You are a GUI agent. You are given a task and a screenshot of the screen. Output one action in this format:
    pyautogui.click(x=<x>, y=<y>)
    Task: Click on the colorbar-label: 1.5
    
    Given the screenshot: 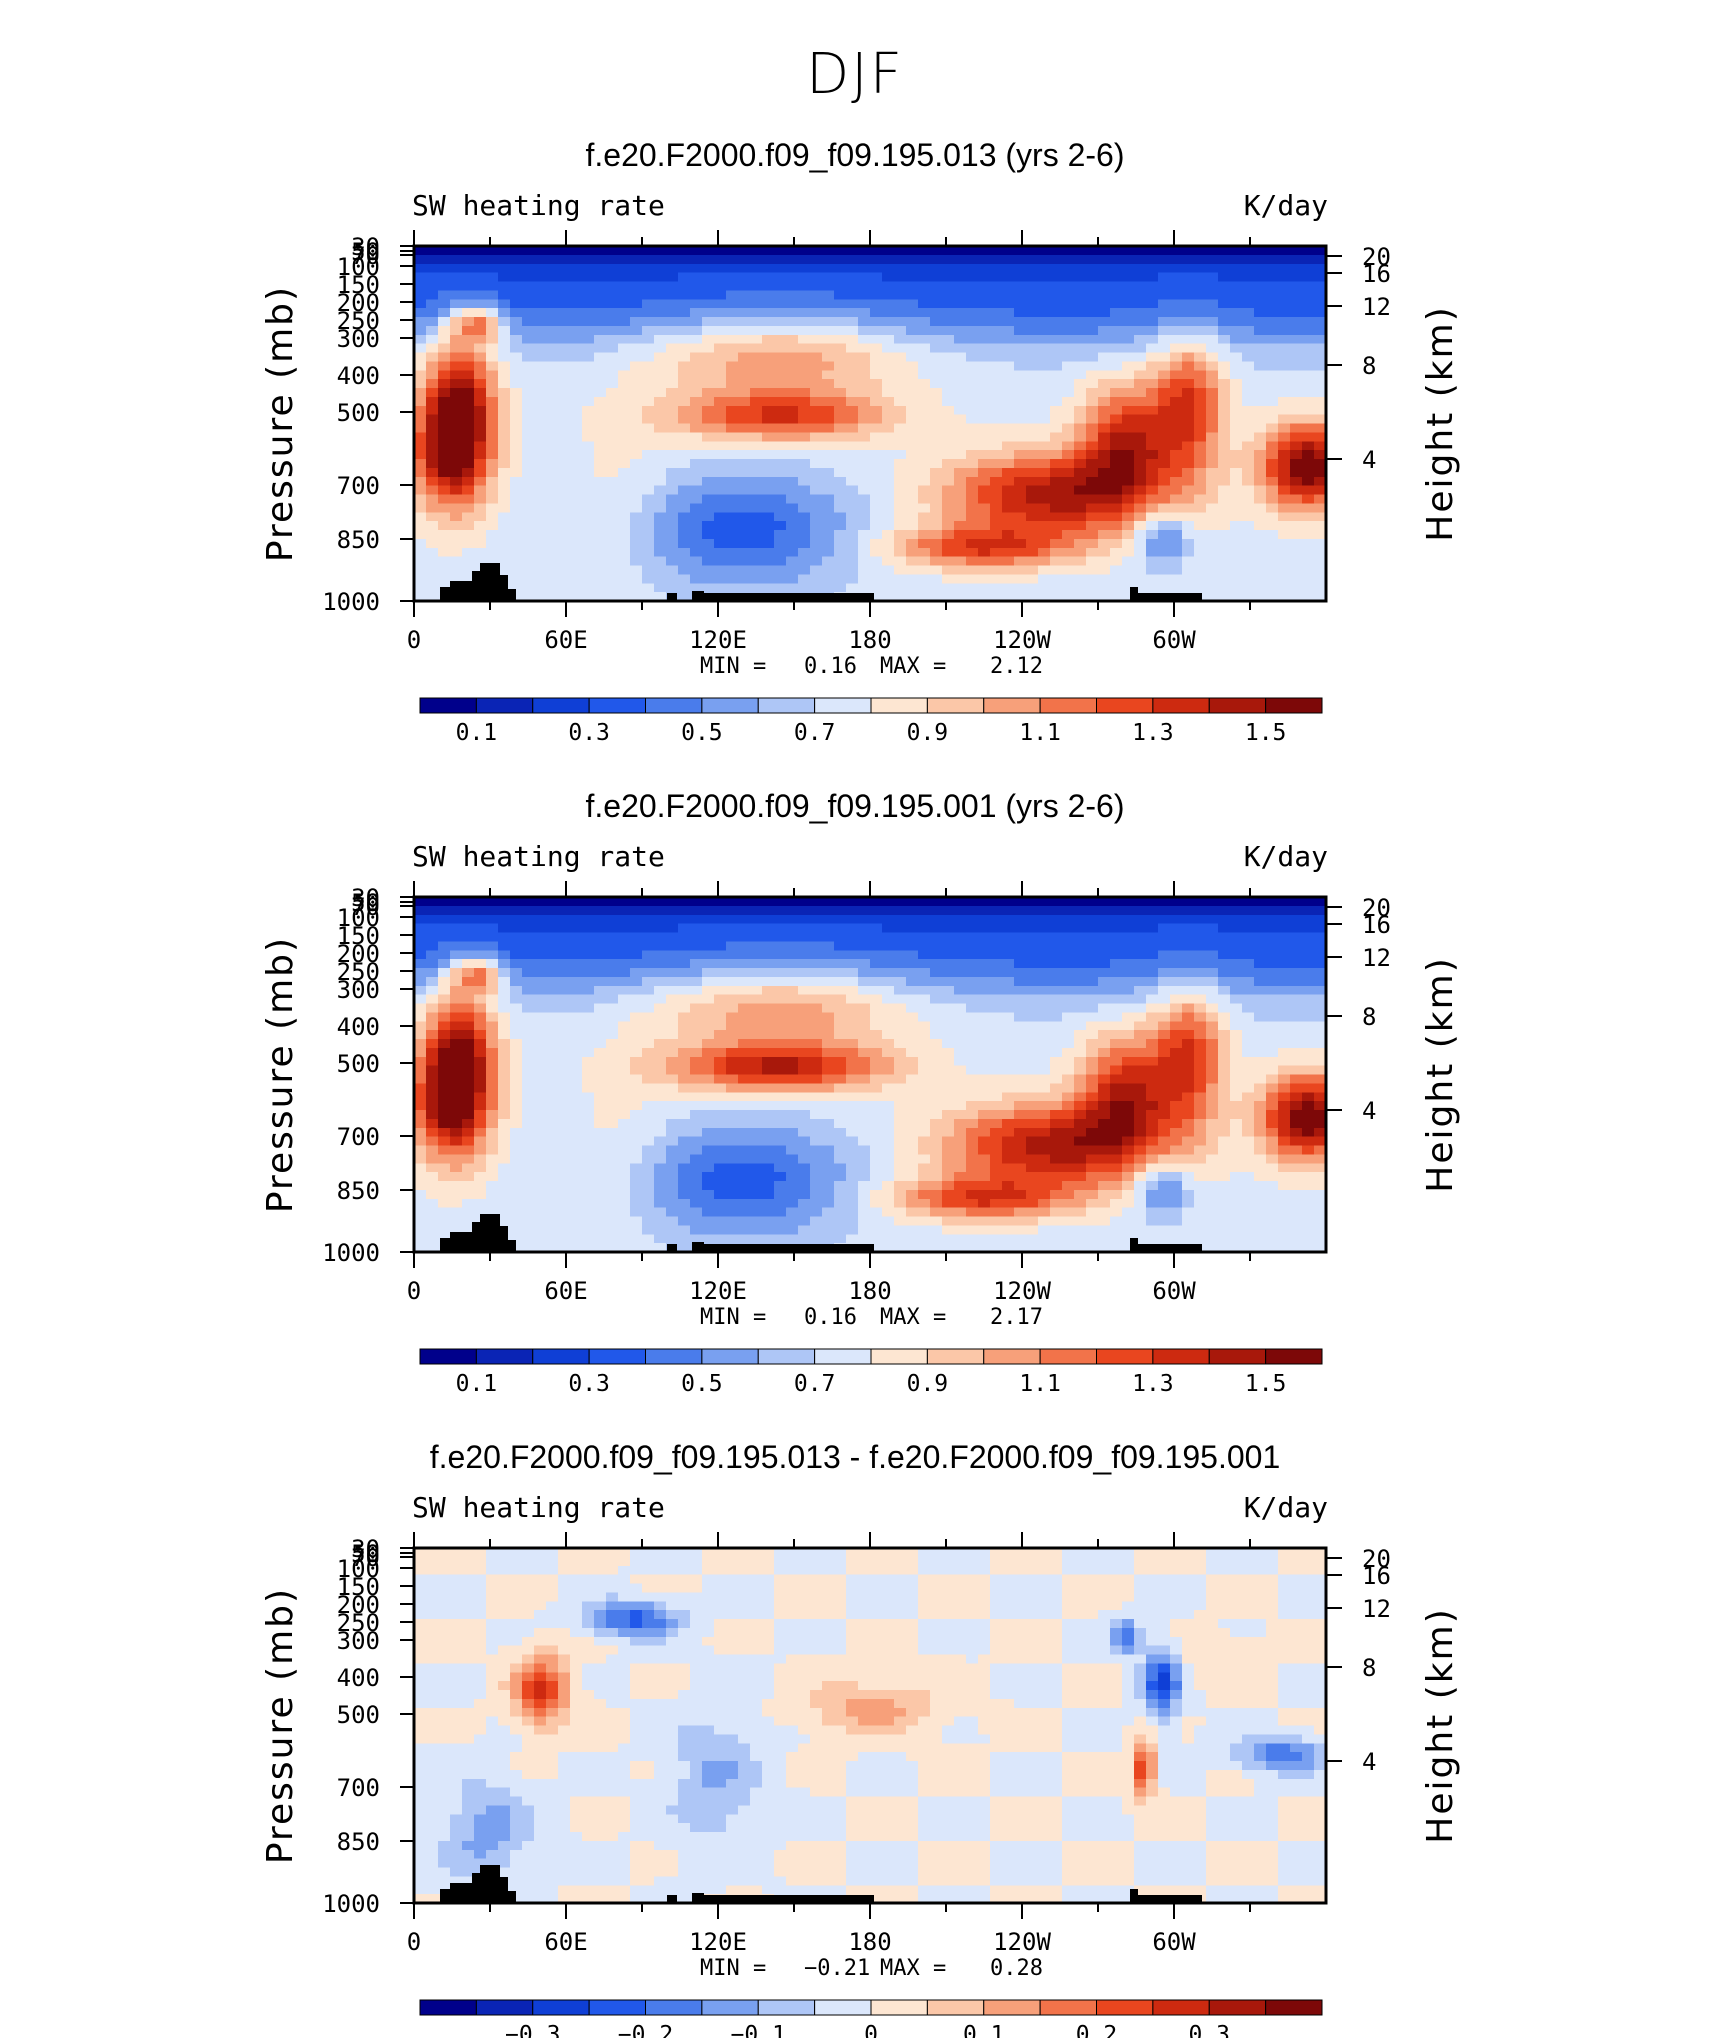 What is the action you would take?
    pyautogui.click(x=1266, y=733)
    